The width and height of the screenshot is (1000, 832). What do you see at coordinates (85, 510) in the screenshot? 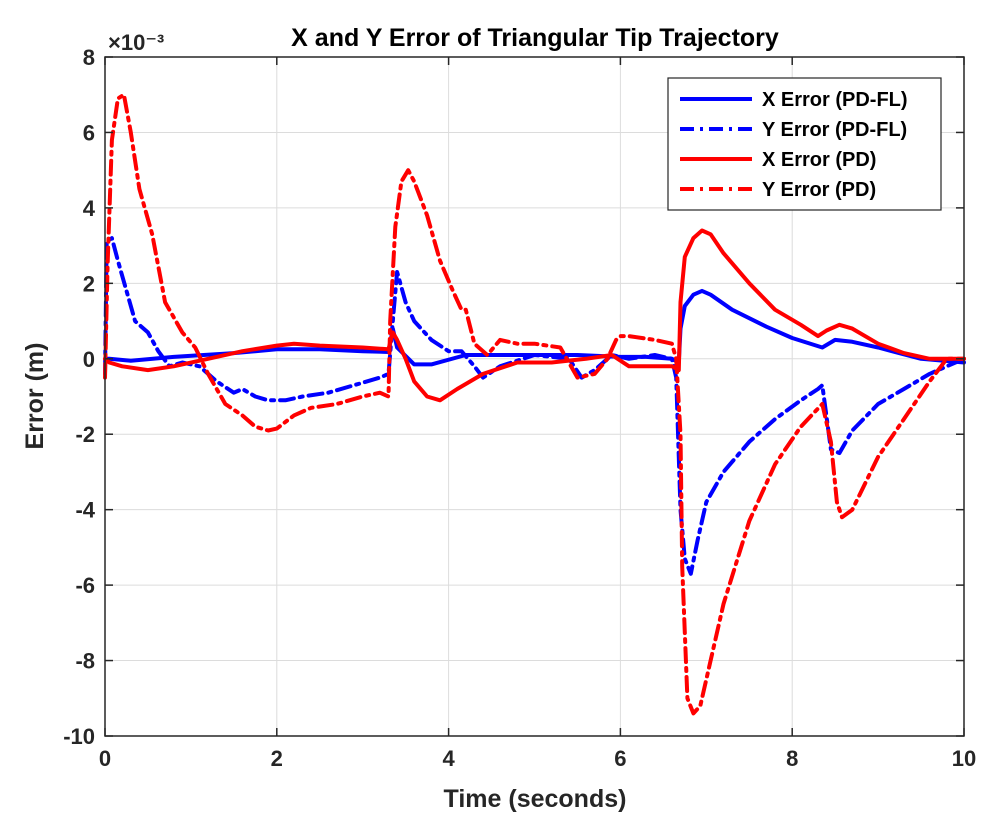
I see `y-tick-label: -4` at bounding box center [85, 510].